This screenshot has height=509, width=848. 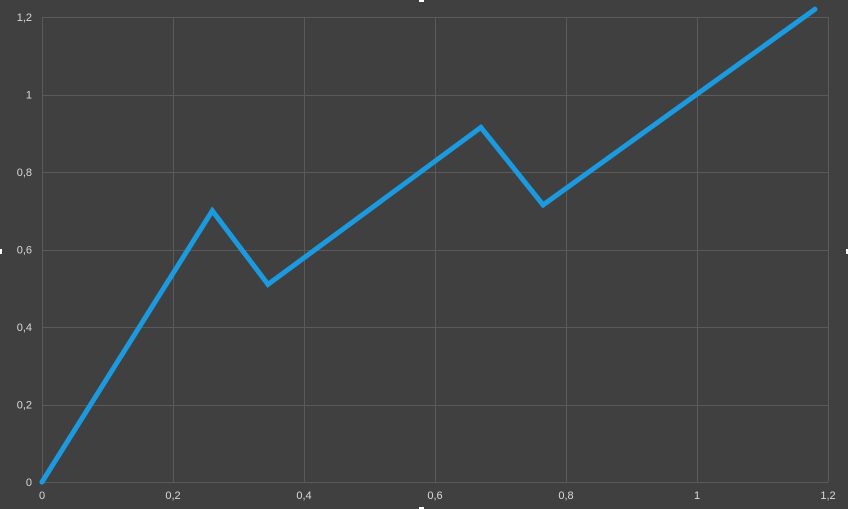 What do you see at coordinates (827, 496) in the screenshot?
I see `x-tick-label: 1,2` at bounding box center [827, 496].